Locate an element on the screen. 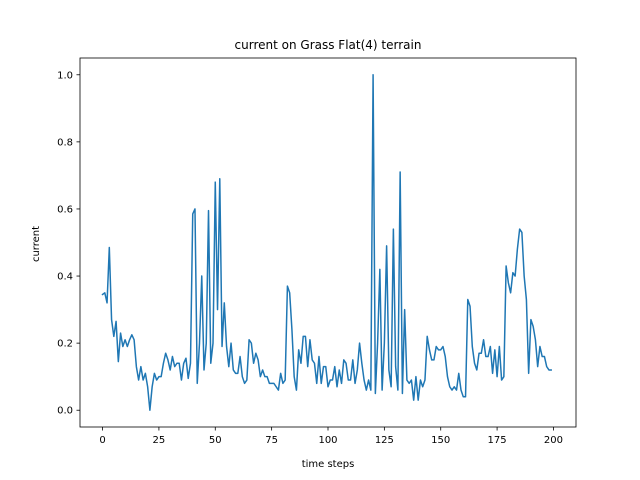  x-tick-label: 75 is located at coordinates (271, 440).